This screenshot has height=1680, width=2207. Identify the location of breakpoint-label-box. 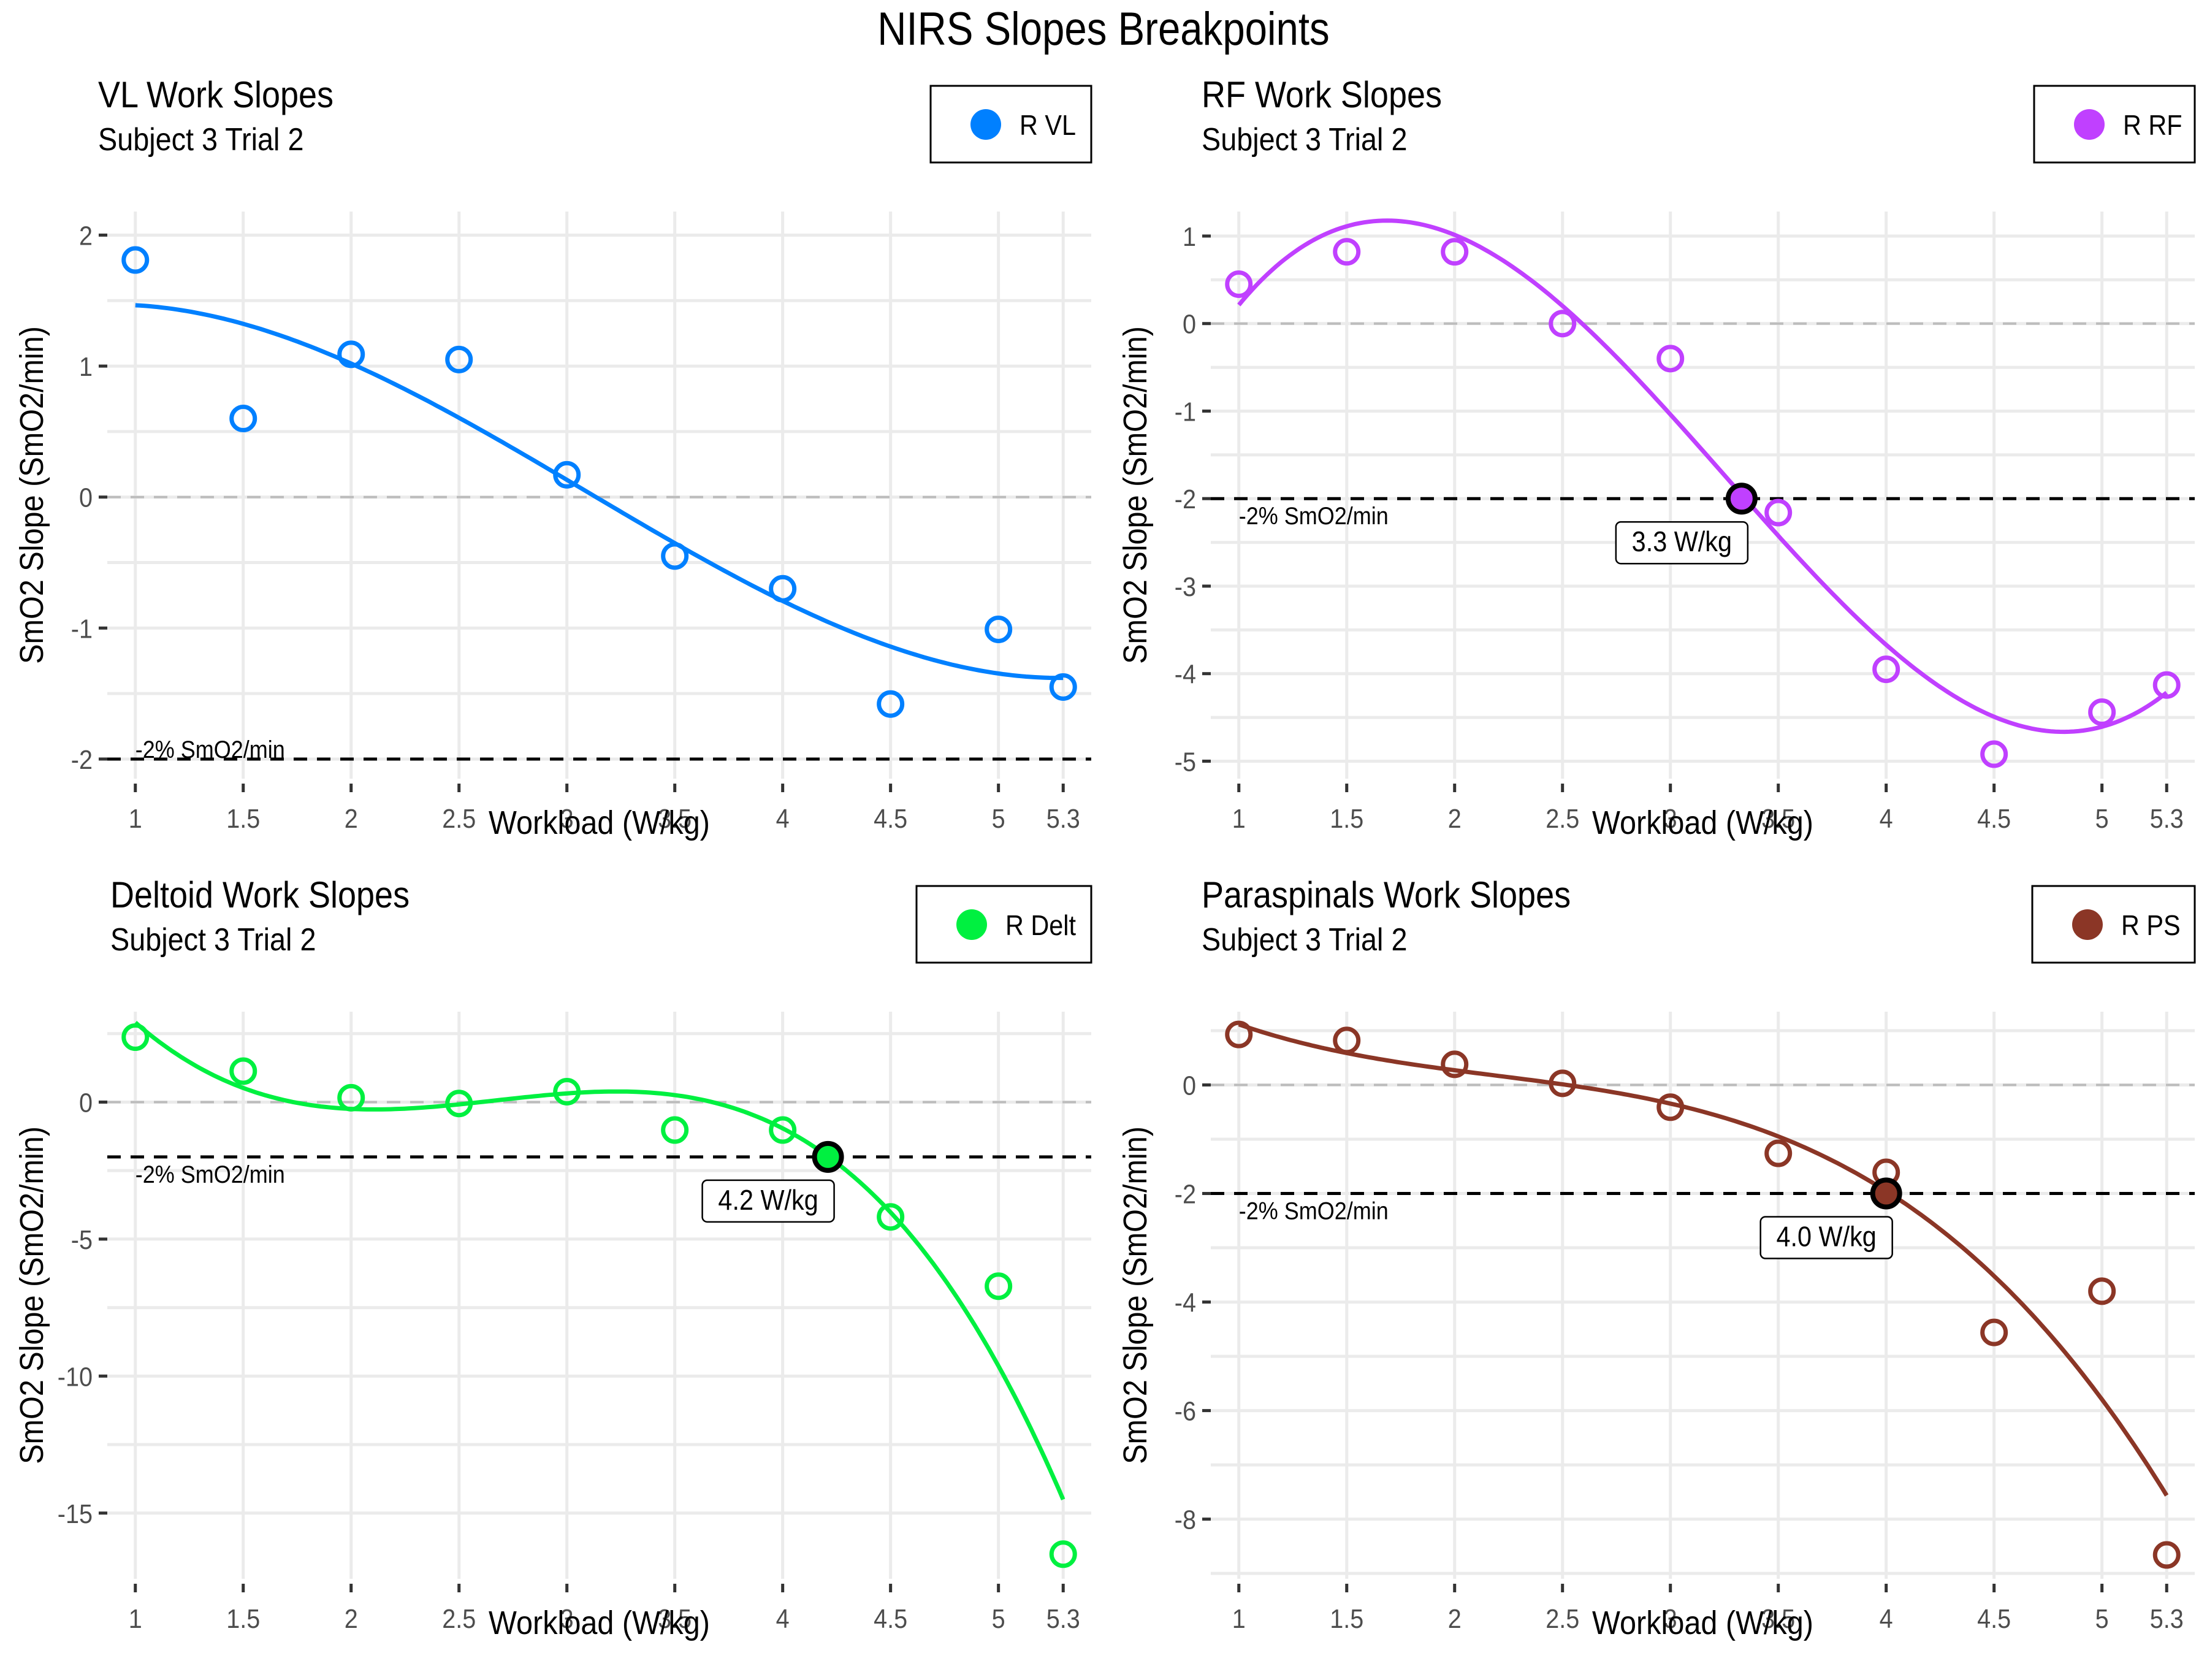
(768, 1201).